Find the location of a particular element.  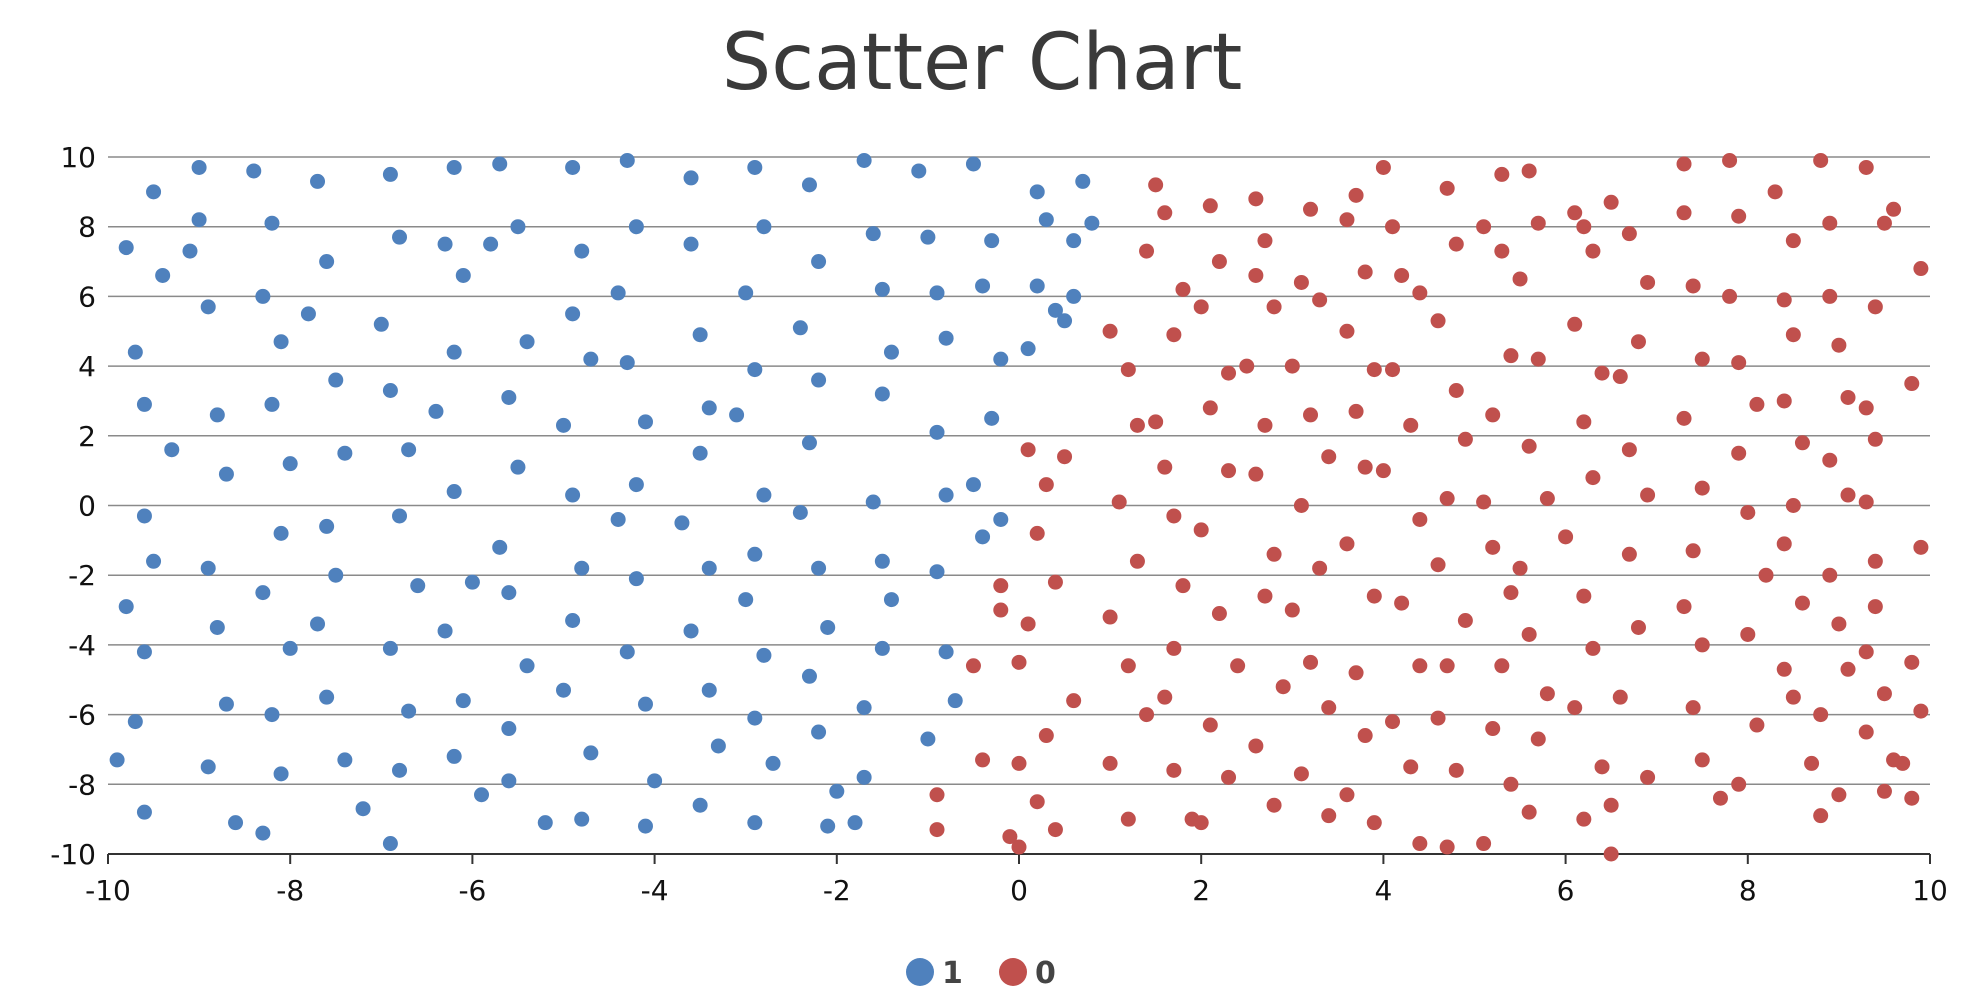

x-tick-label: 10 is located at coordinates (1930, 890).